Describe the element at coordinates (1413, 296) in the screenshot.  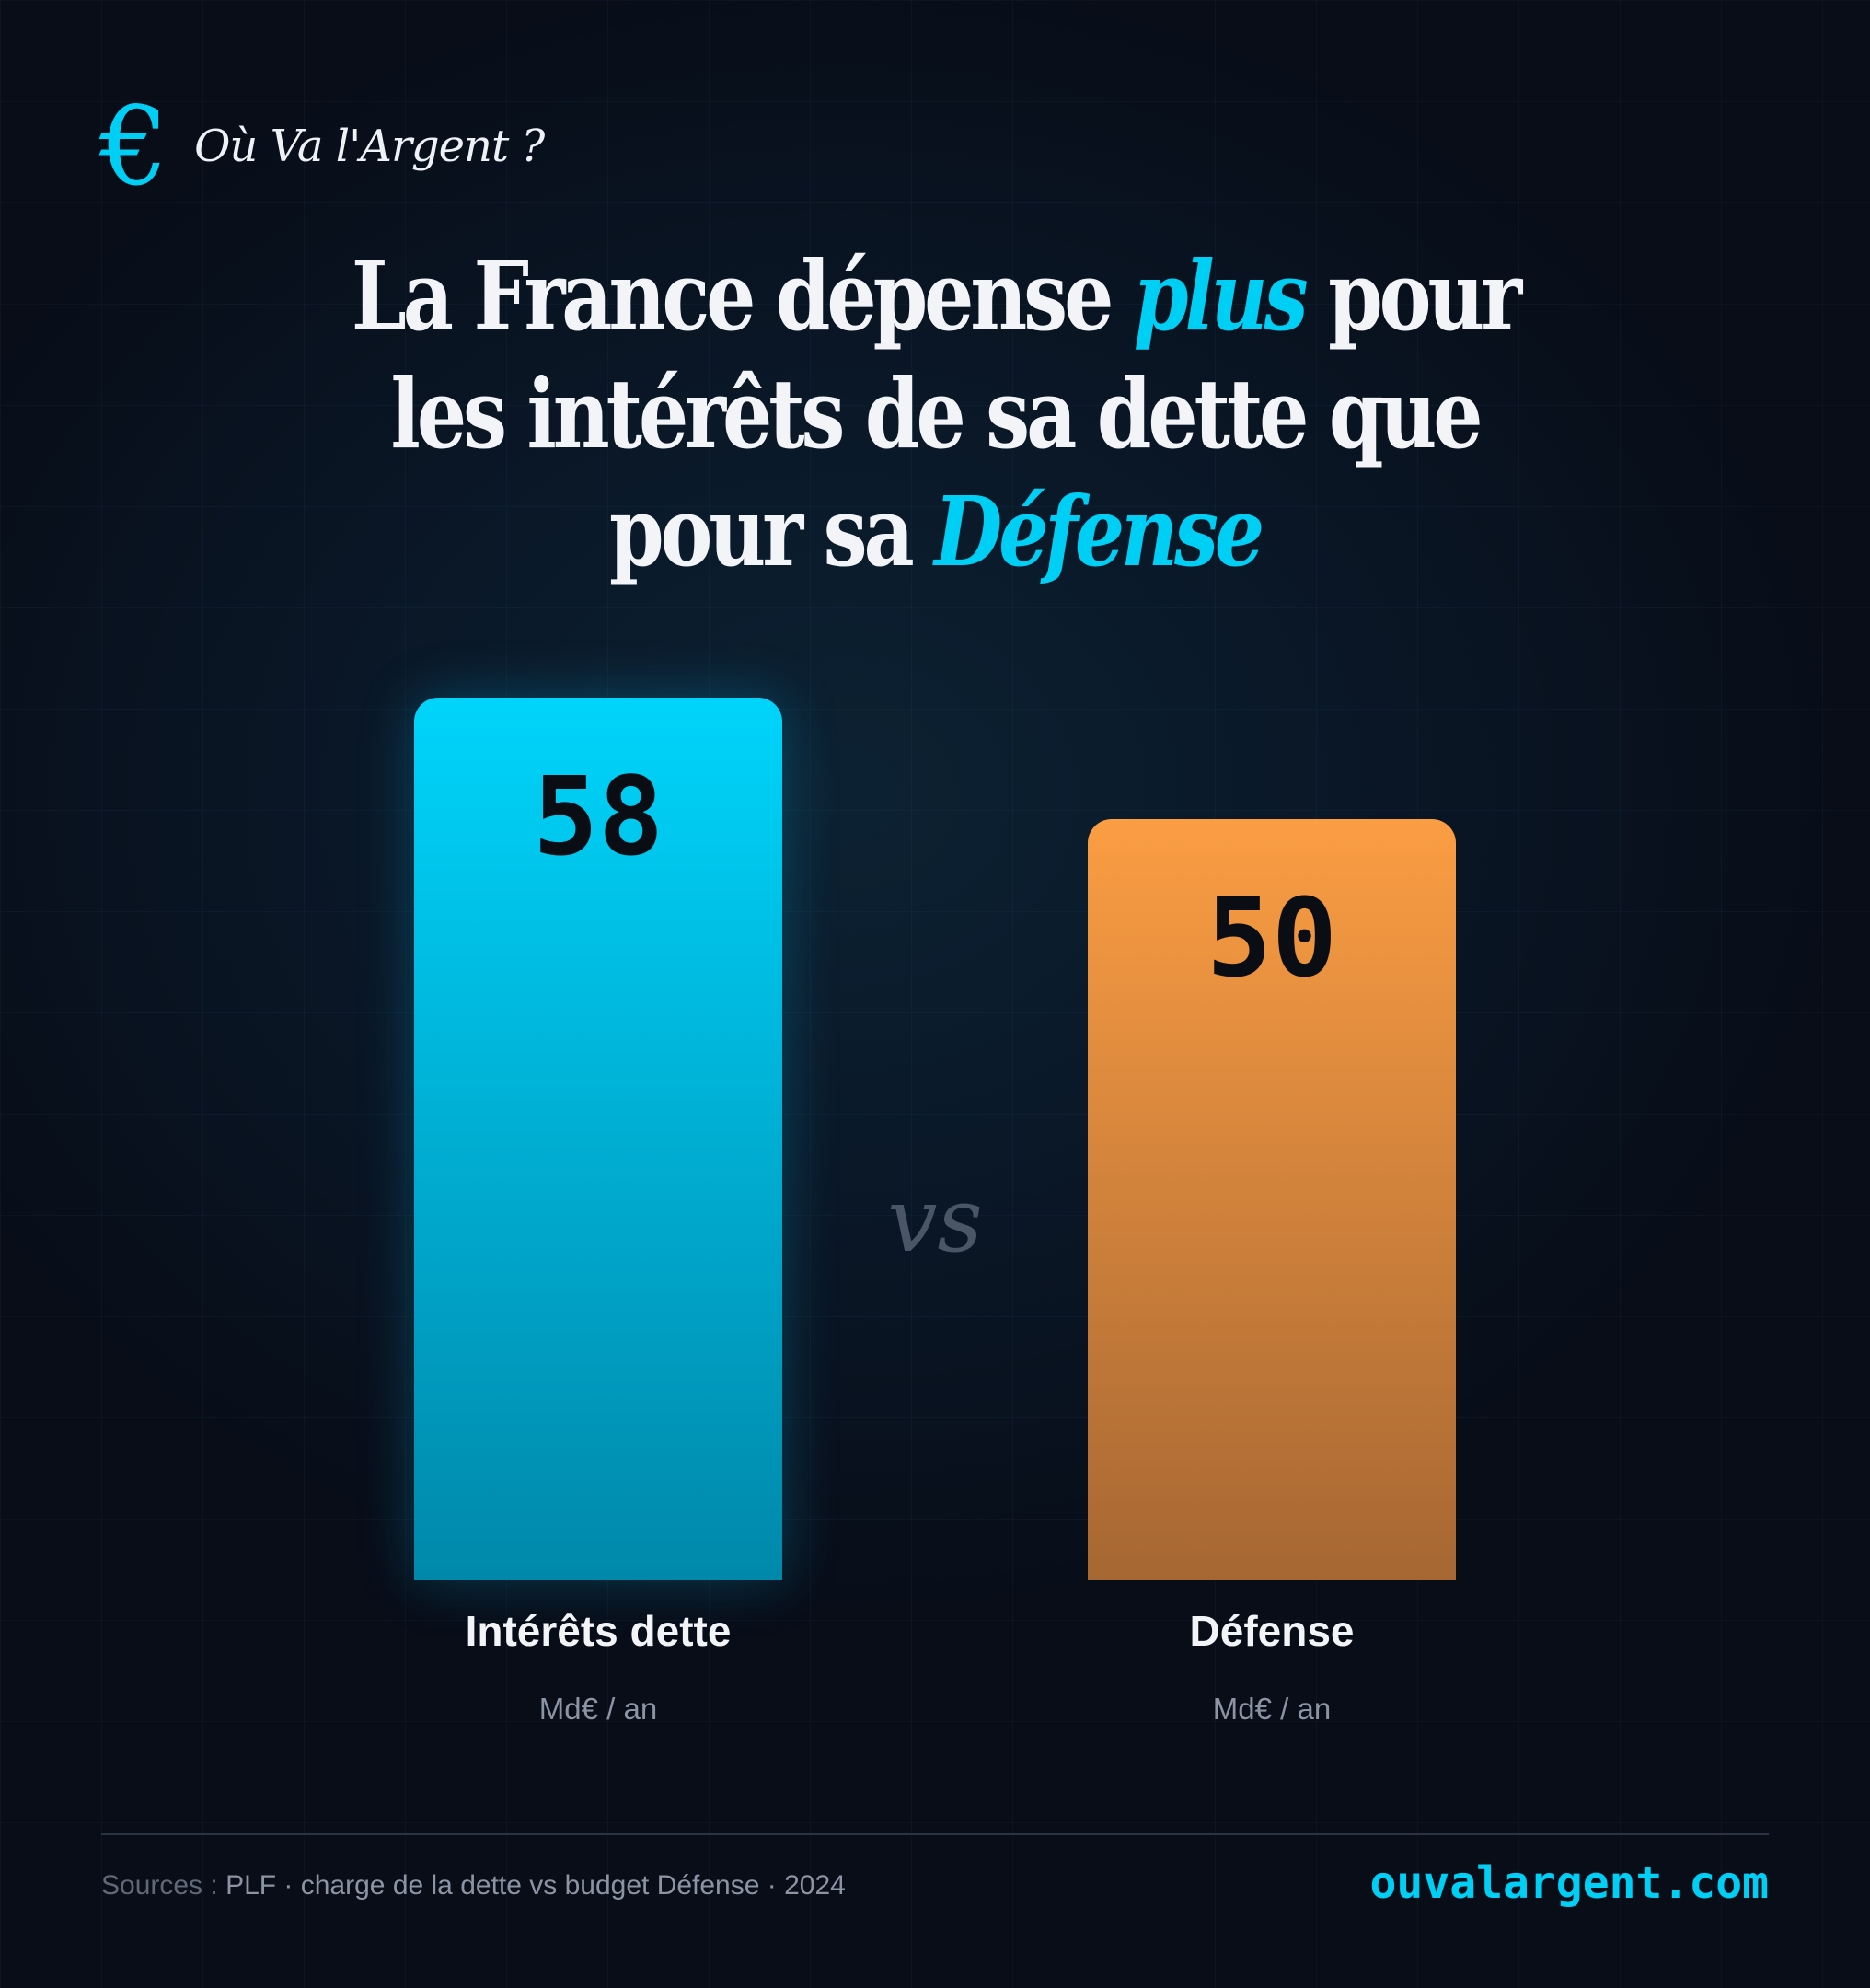
I see `title-text: pour` at that location.